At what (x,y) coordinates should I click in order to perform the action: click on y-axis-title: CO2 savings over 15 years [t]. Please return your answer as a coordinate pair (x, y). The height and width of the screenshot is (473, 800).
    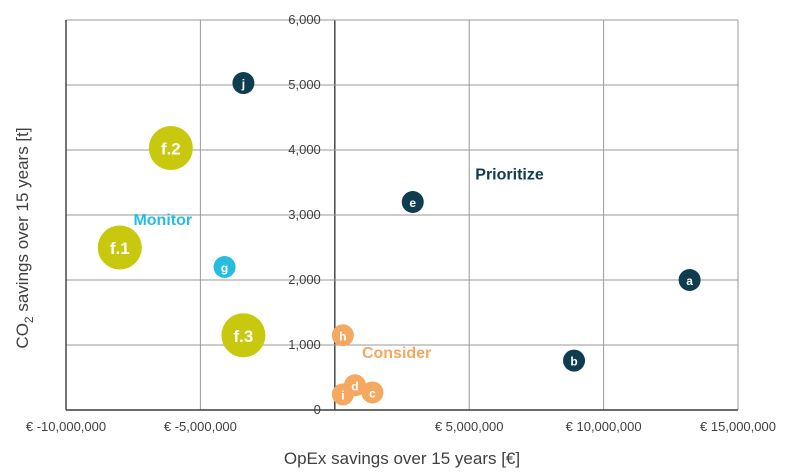
    Looking at the image, I should click on (24, 237).